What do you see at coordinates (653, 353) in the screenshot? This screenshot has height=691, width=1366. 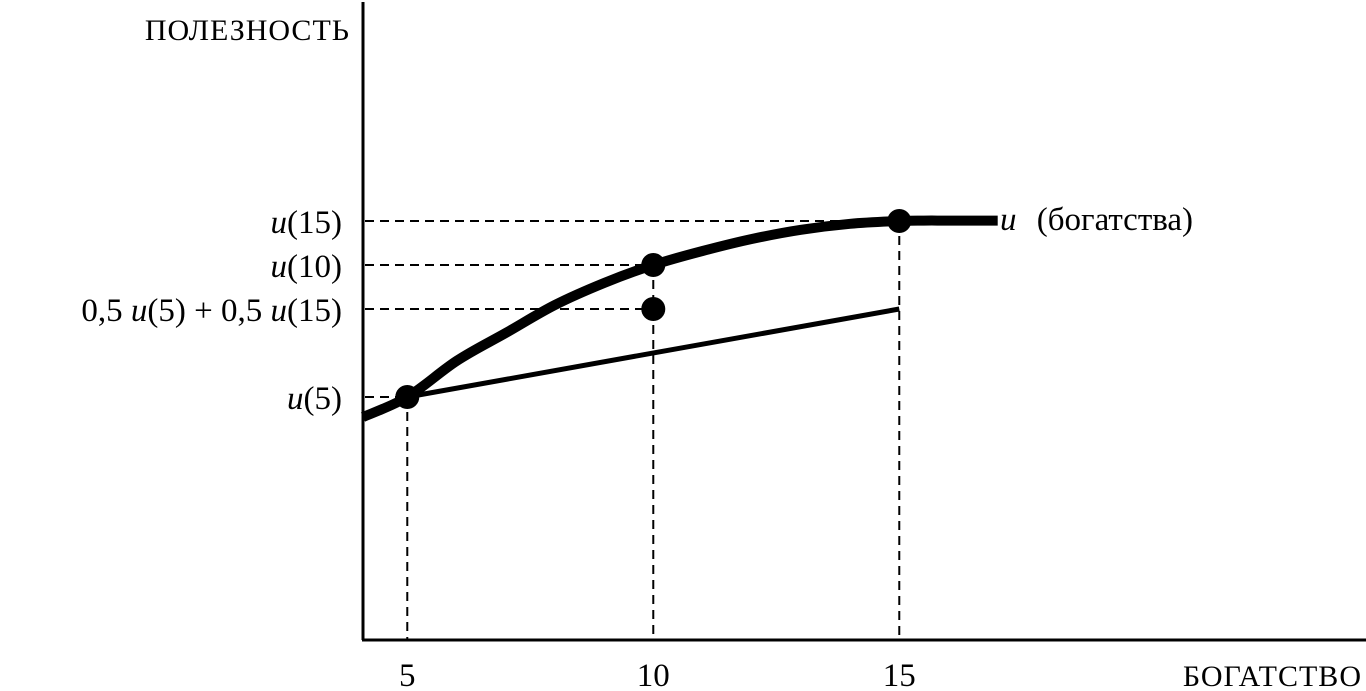 I see `chord-line` at bounding box center [653, 353].